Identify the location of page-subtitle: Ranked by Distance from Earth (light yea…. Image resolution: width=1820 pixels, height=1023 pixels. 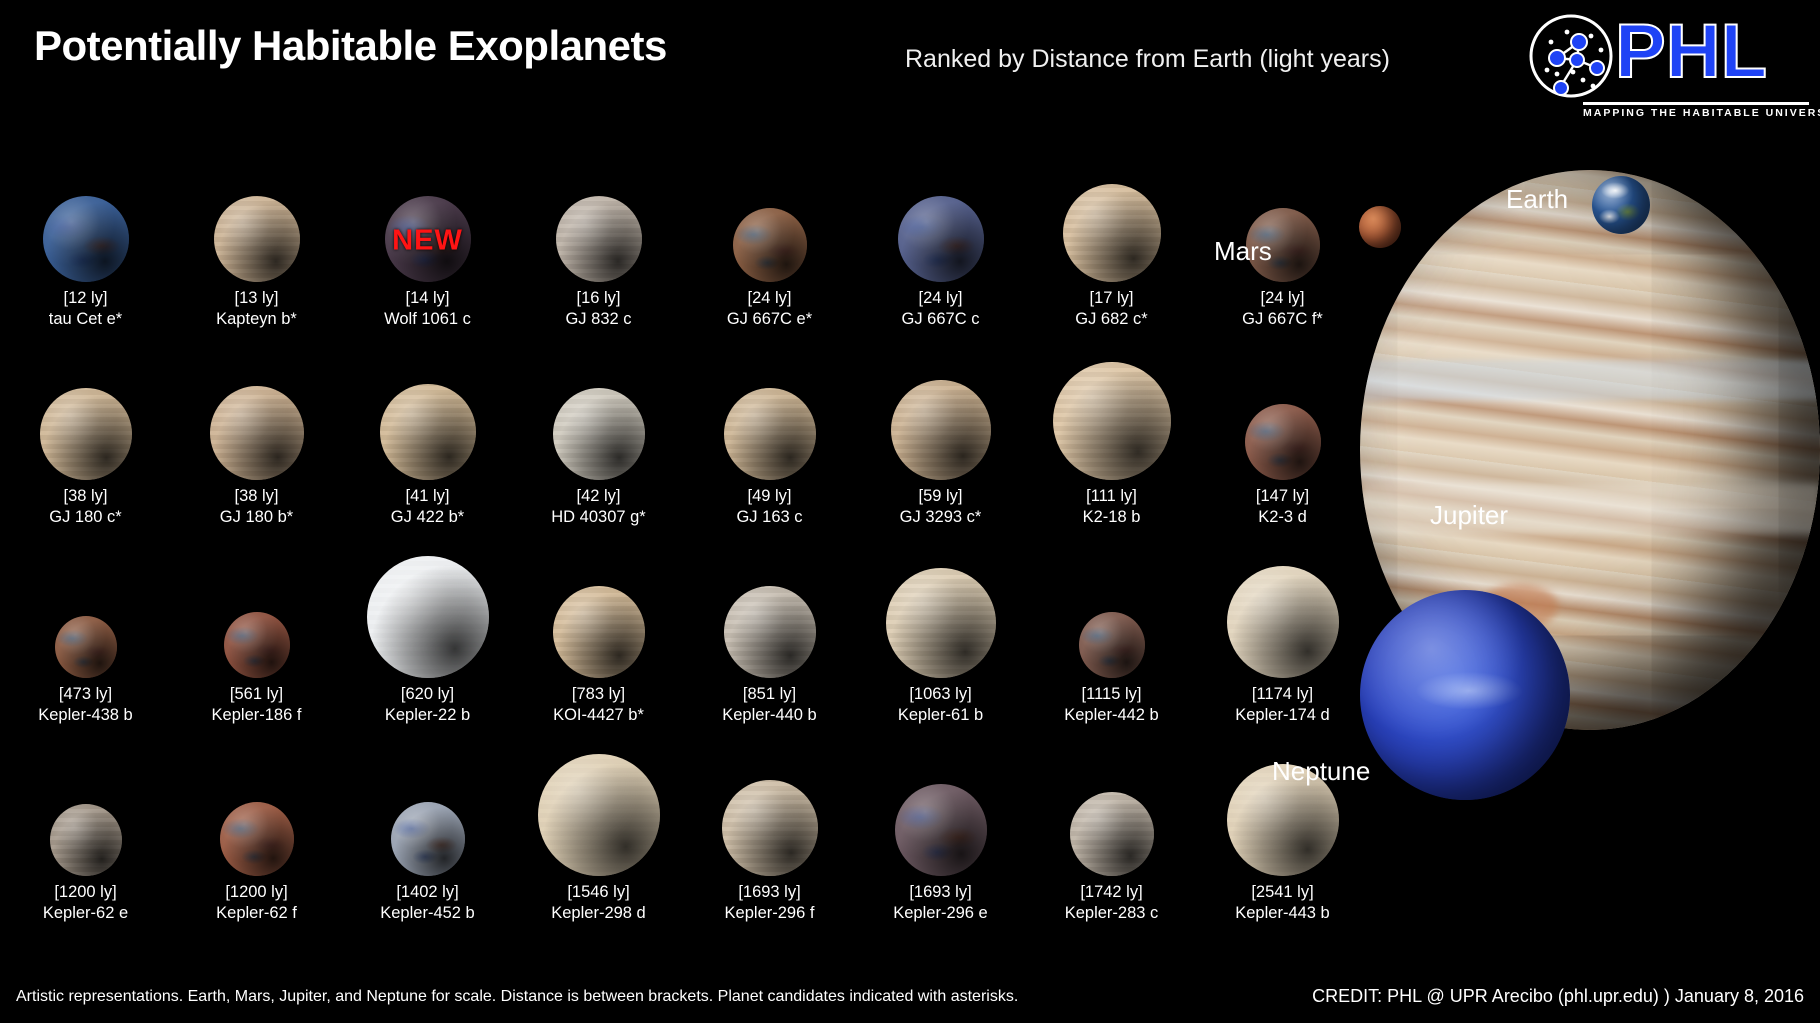
(1147, 59).